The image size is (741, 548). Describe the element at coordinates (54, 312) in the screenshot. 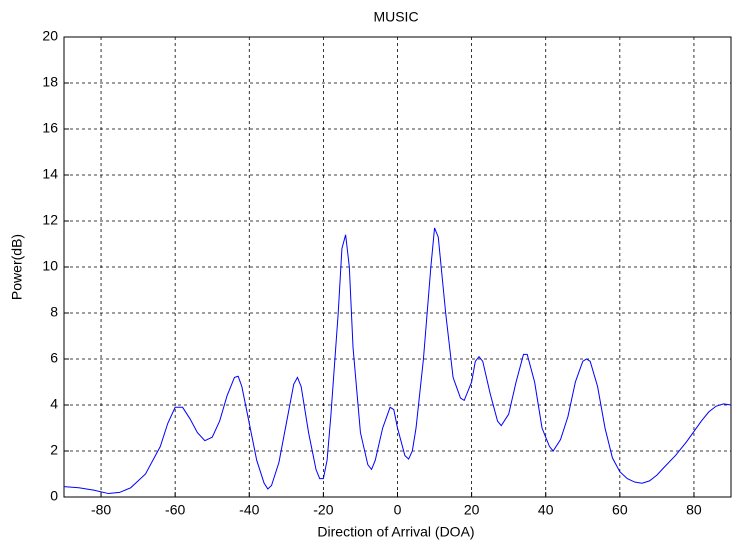

I see `y-tick-label: 8` at that location.